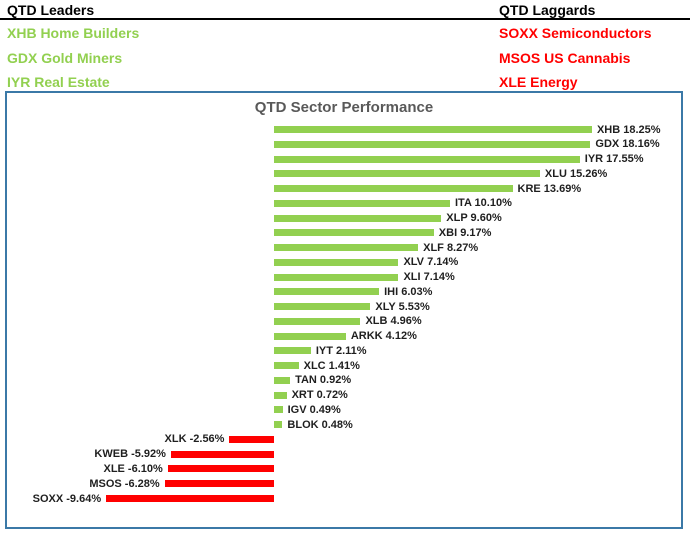  Describe the element at coordinates (124, 483) in the screenshot. I see `bar-label-MSOS: MSOS -6.28%` at that location.